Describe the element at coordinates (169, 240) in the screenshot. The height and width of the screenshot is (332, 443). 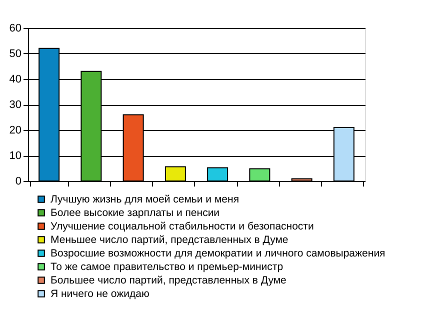
I see `legend-label: Меньшее число партий, представленных в Думе` at that location.